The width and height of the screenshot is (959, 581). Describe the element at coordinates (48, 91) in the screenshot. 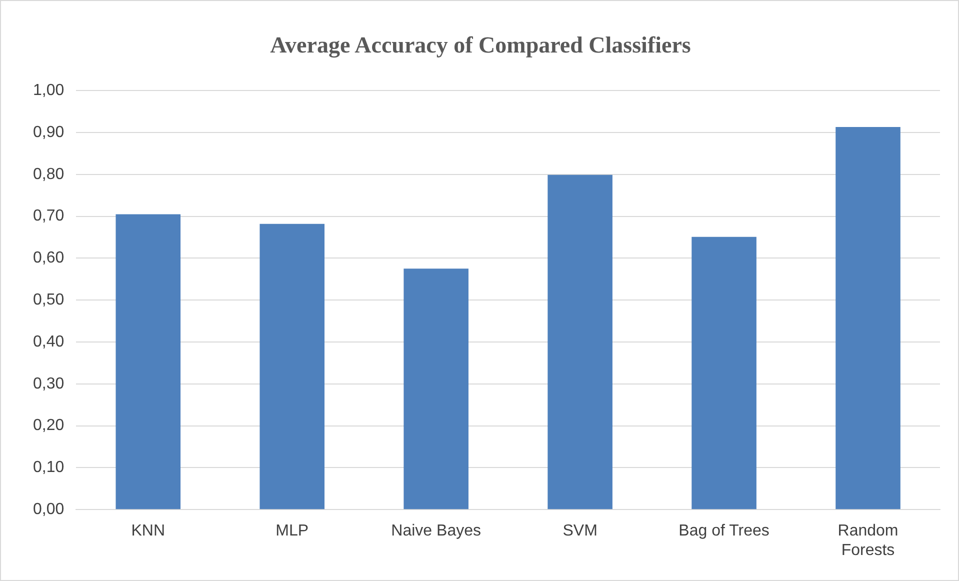

I see `y-tick-label: 1,00` at that location.